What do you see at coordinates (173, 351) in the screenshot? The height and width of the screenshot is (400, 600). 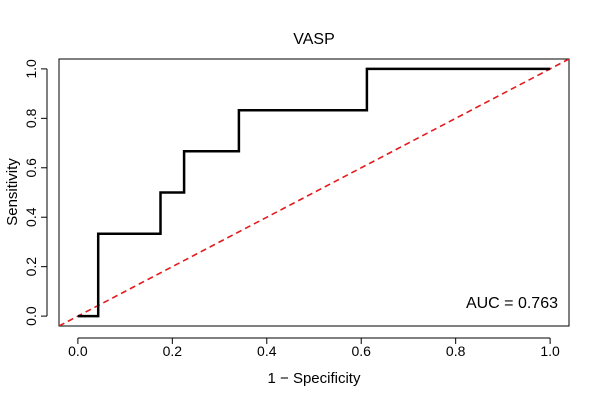 I see `x-tick-label: 0.2` at bounding box center [173, 351].